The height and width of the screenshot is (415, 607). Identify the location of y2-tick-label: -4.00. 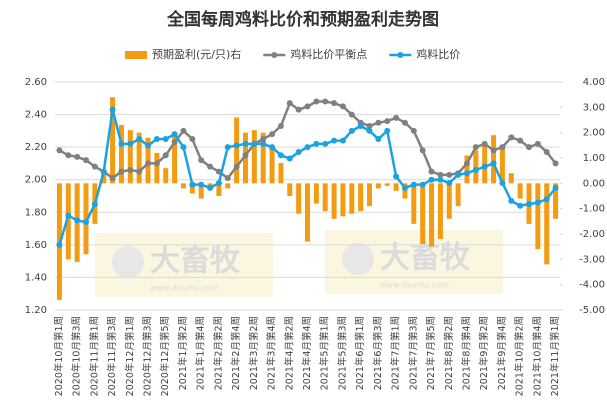
(592, 285).